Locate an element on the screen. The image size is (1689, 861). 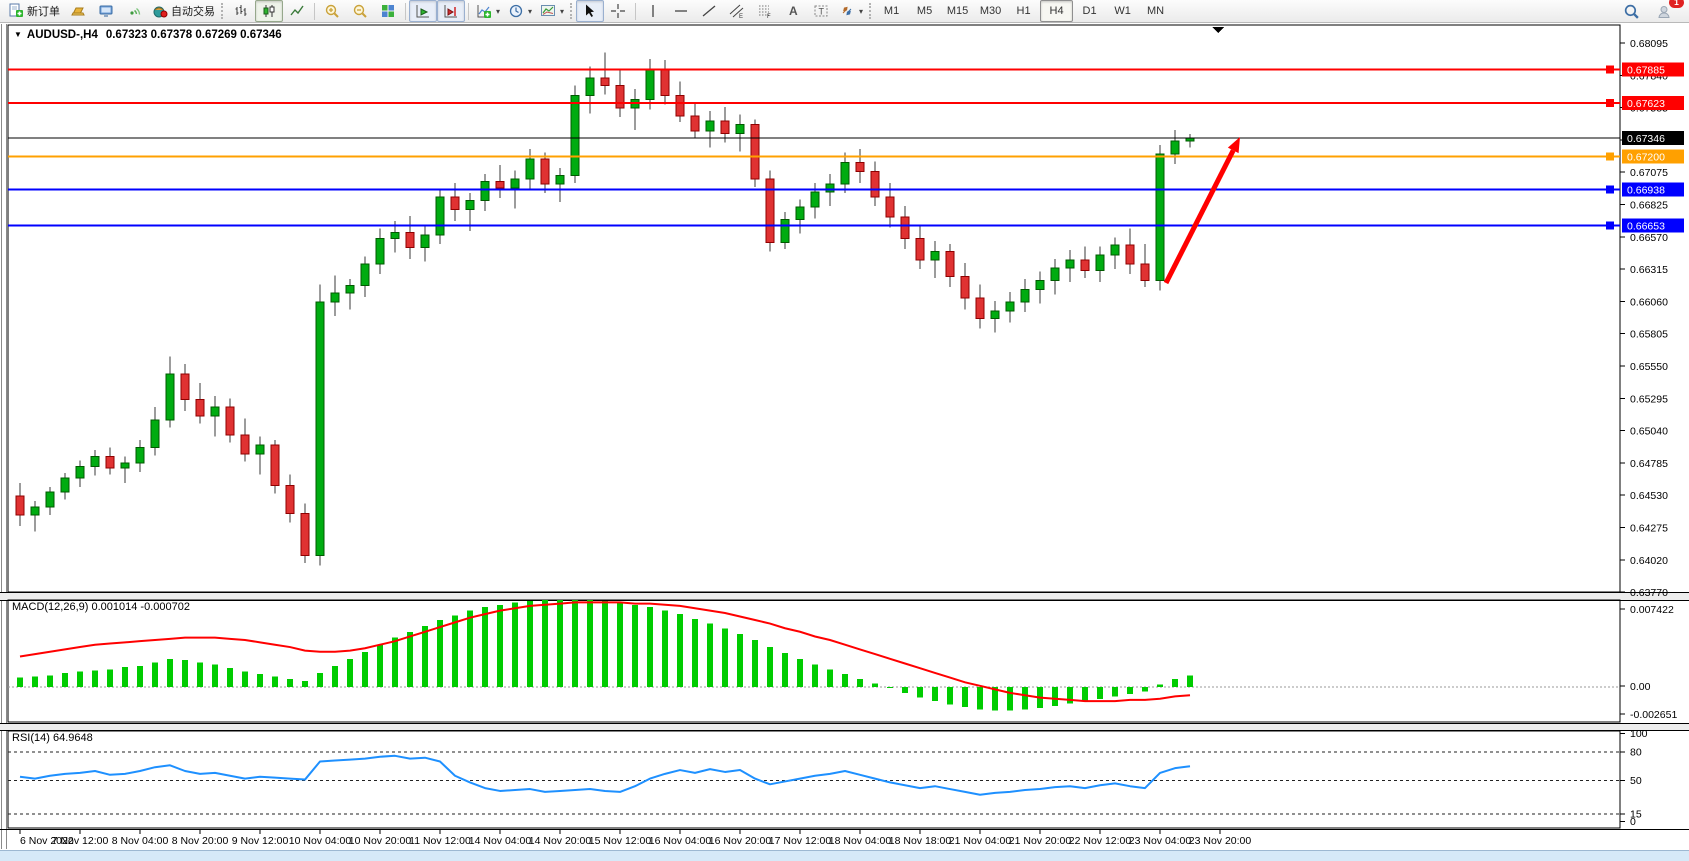
timeframe-m30-button: M30 is located at coordinates (990, 11).